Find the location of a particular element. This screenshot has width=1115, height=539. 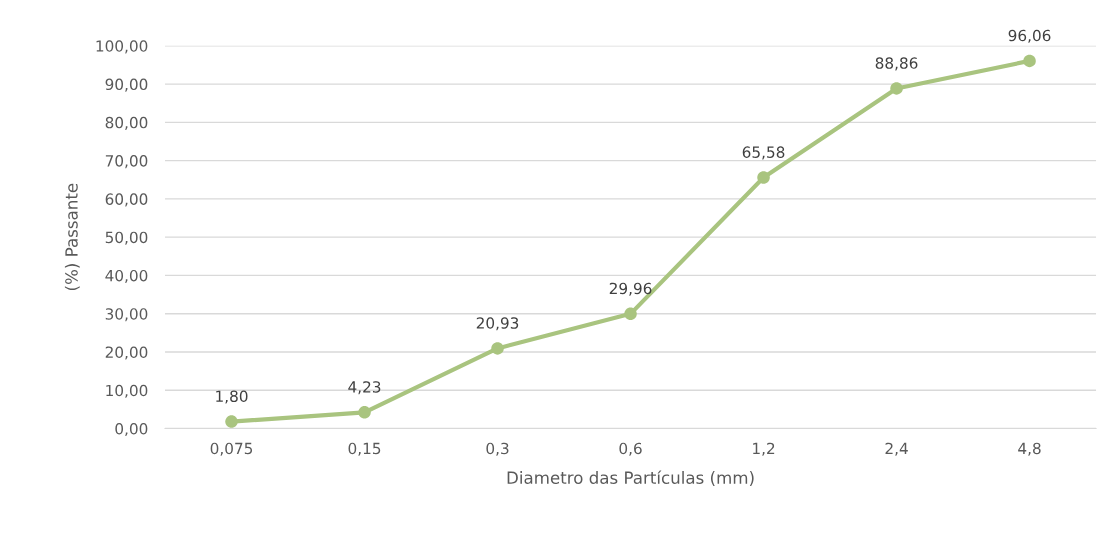

y-tick-label: 90,00 is located at coordinates (126, 85).